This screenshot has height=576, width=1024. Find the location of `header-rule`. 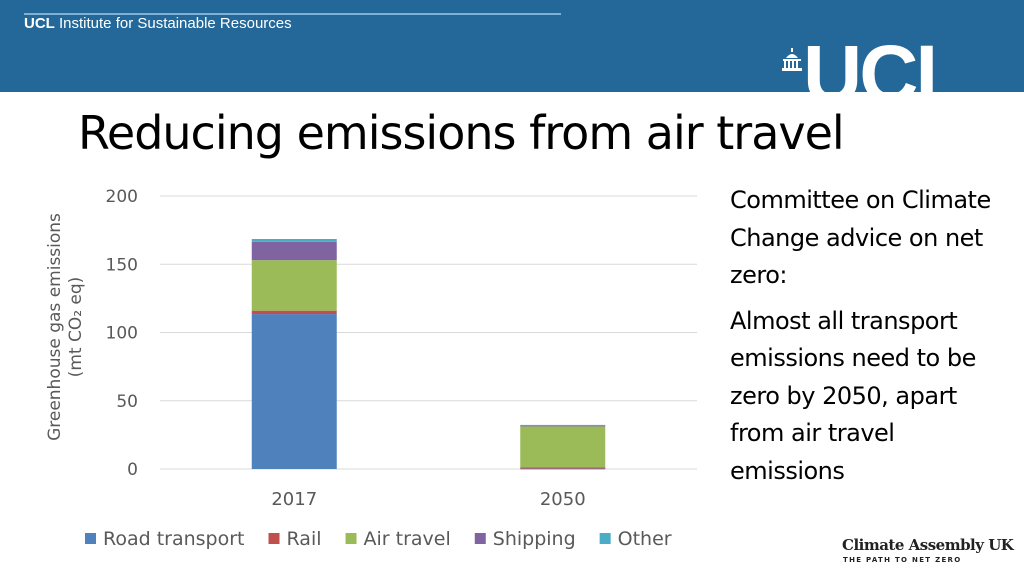

header-rule is located at coordinates (292, 14).